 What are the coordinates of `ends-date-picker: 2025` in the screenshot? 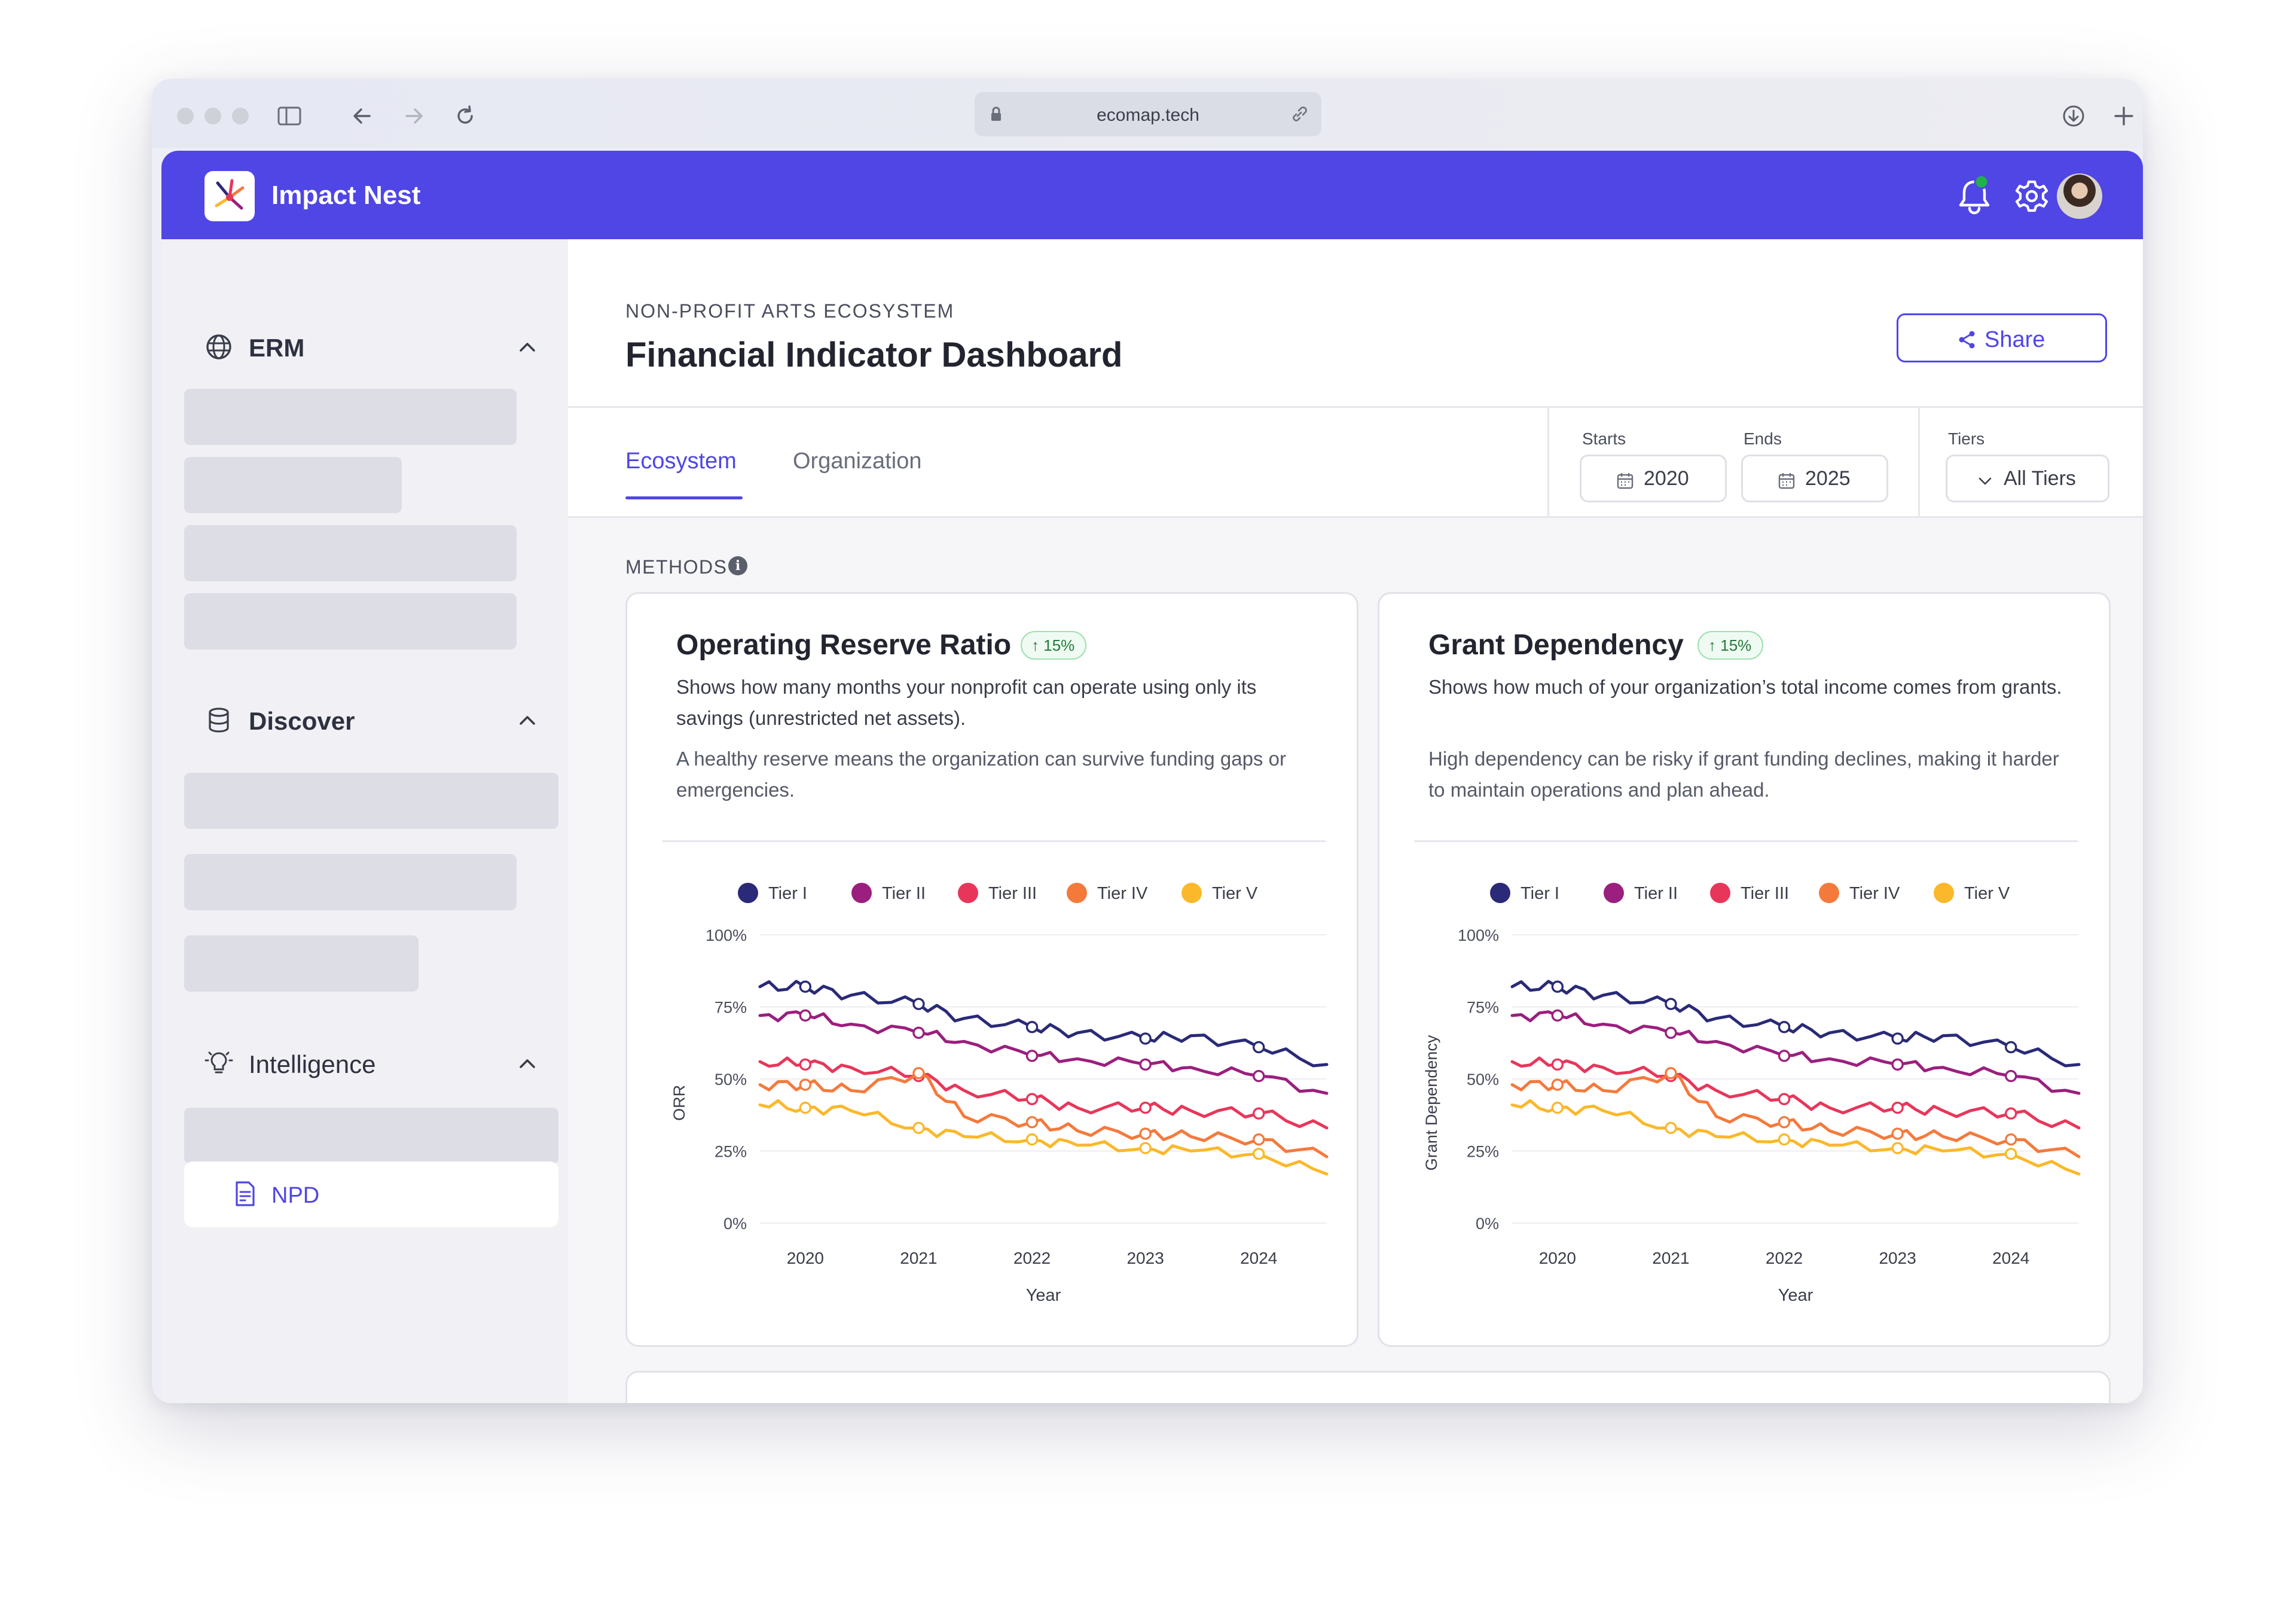 It's located at (1814, 478).